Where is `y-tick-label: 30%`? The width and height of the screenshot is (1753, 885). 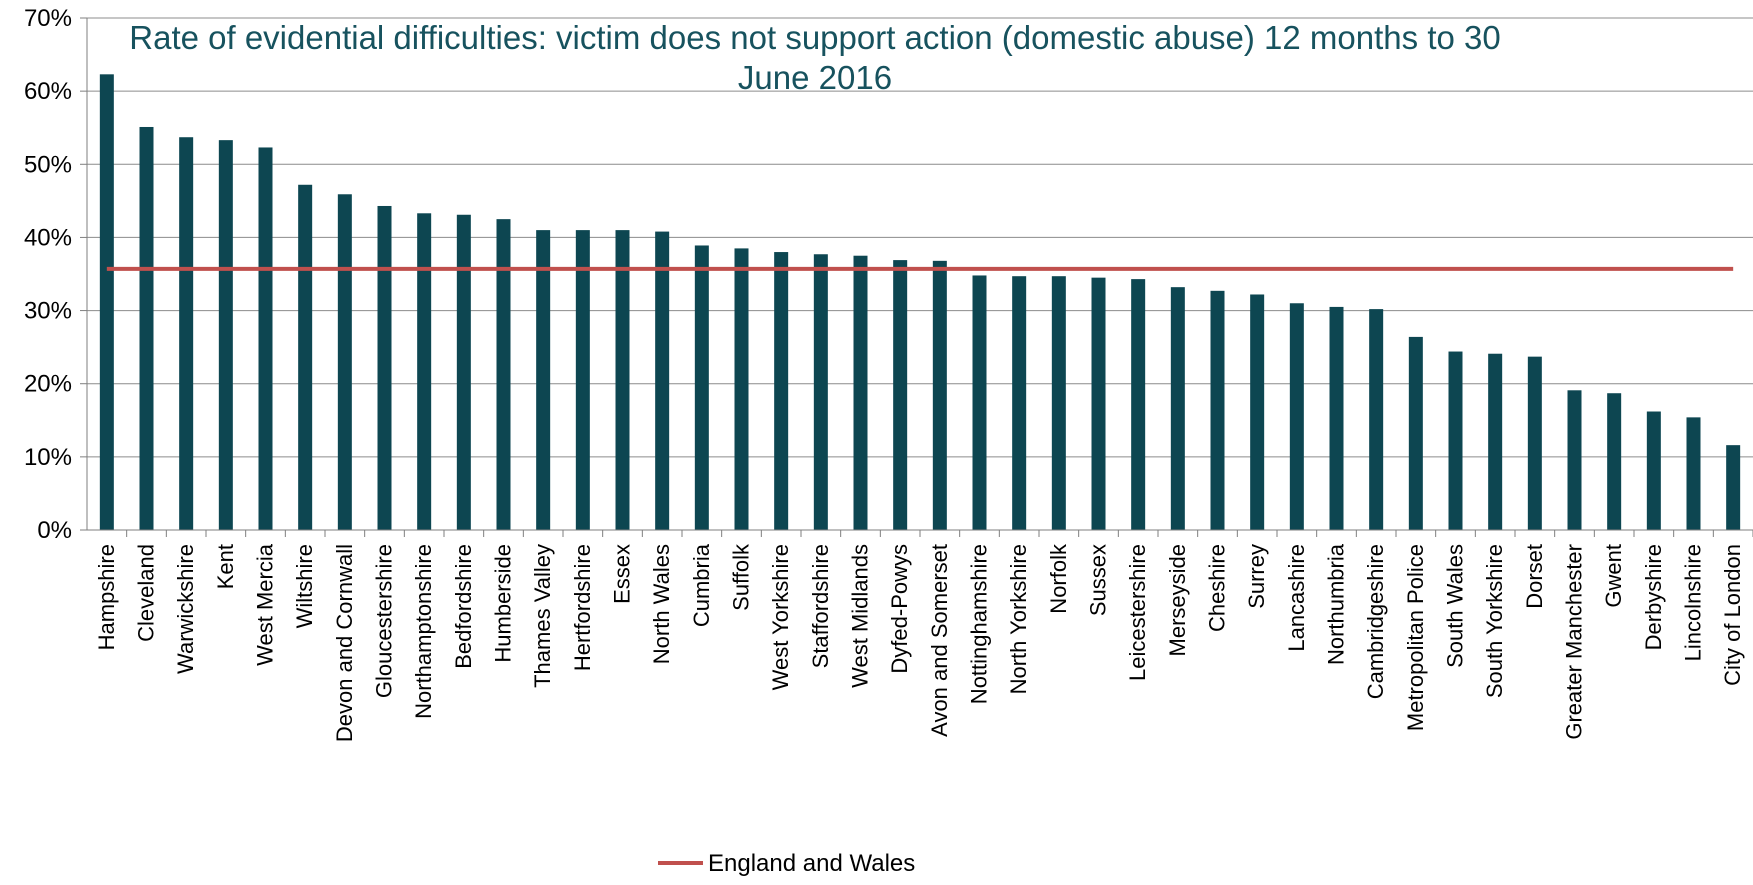 y-tick-label: 30% is located at coordinates (48, 311).